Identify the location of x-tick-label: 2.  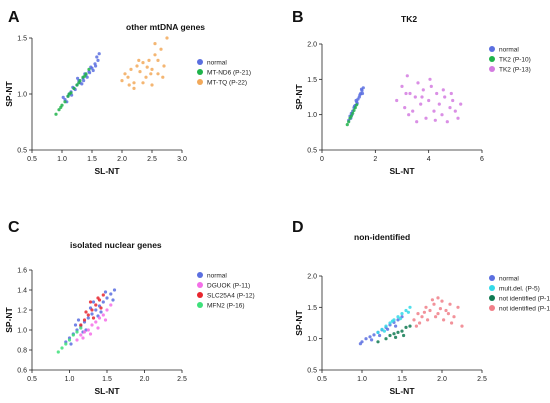
(375, 159).